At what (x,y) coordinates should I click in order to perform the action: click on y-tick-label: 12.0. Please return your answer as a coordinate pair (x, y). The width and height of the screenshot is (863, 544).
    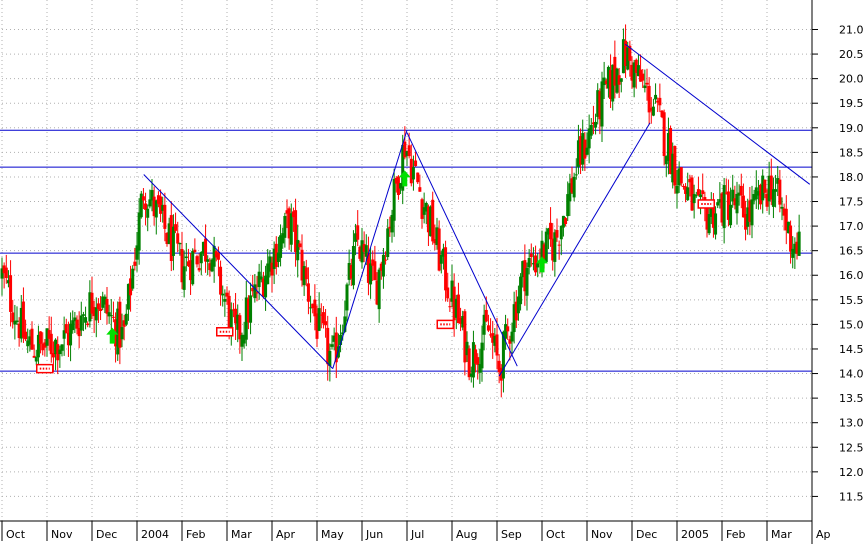
    Looking at the image, I should click on (851, 472).